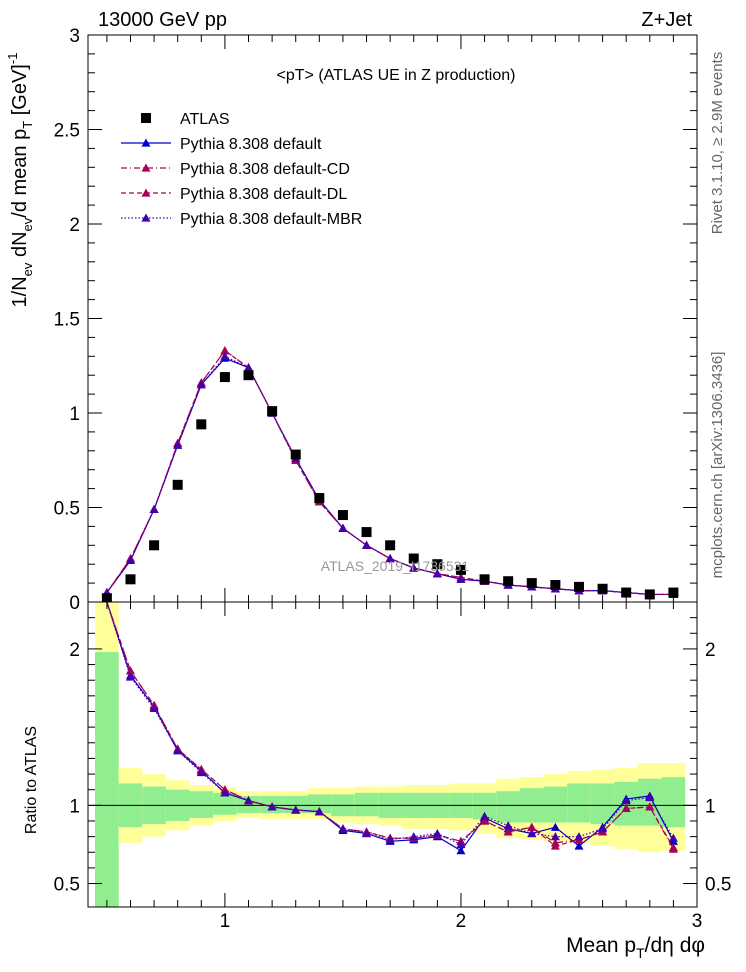 The height and width of the screenshot is (972, 746). I want to click on main-y-tick-label: 0, so click(74, 603).